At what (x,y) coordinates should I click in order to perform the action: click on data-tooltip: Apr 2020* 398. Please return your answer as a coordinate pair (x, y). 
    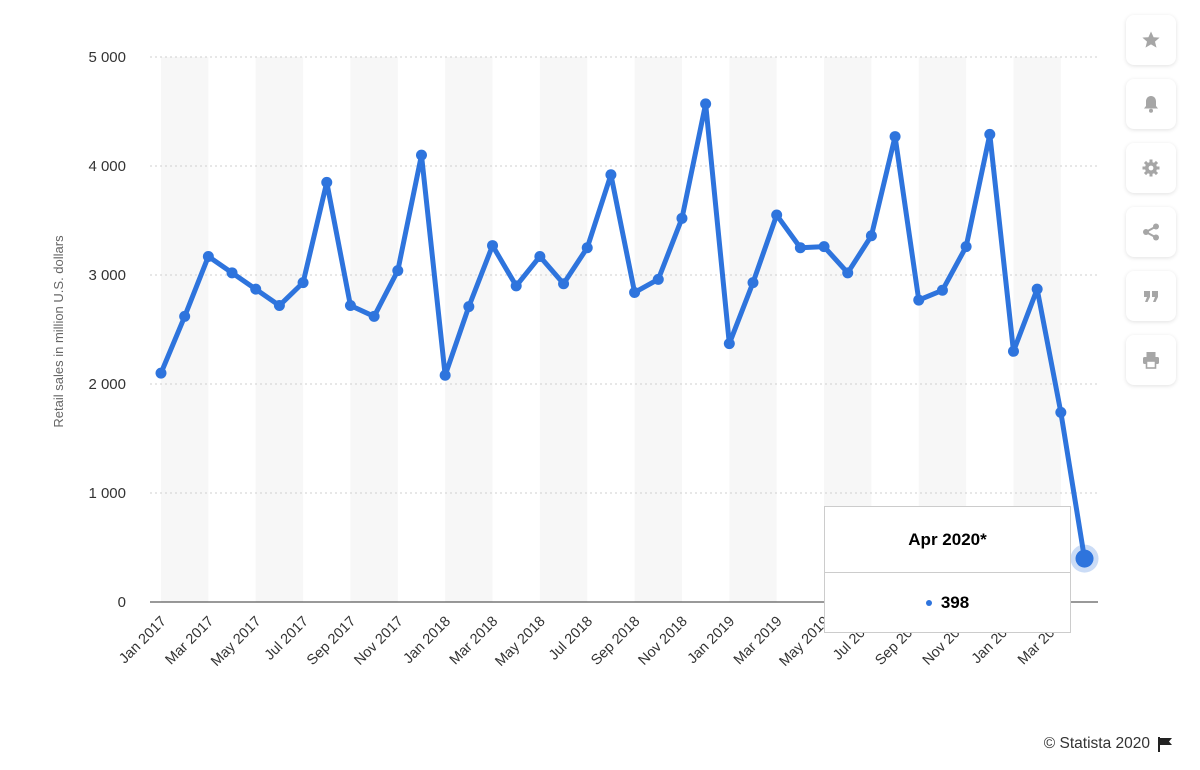
    Looking at the image, I should click on (947, 569).